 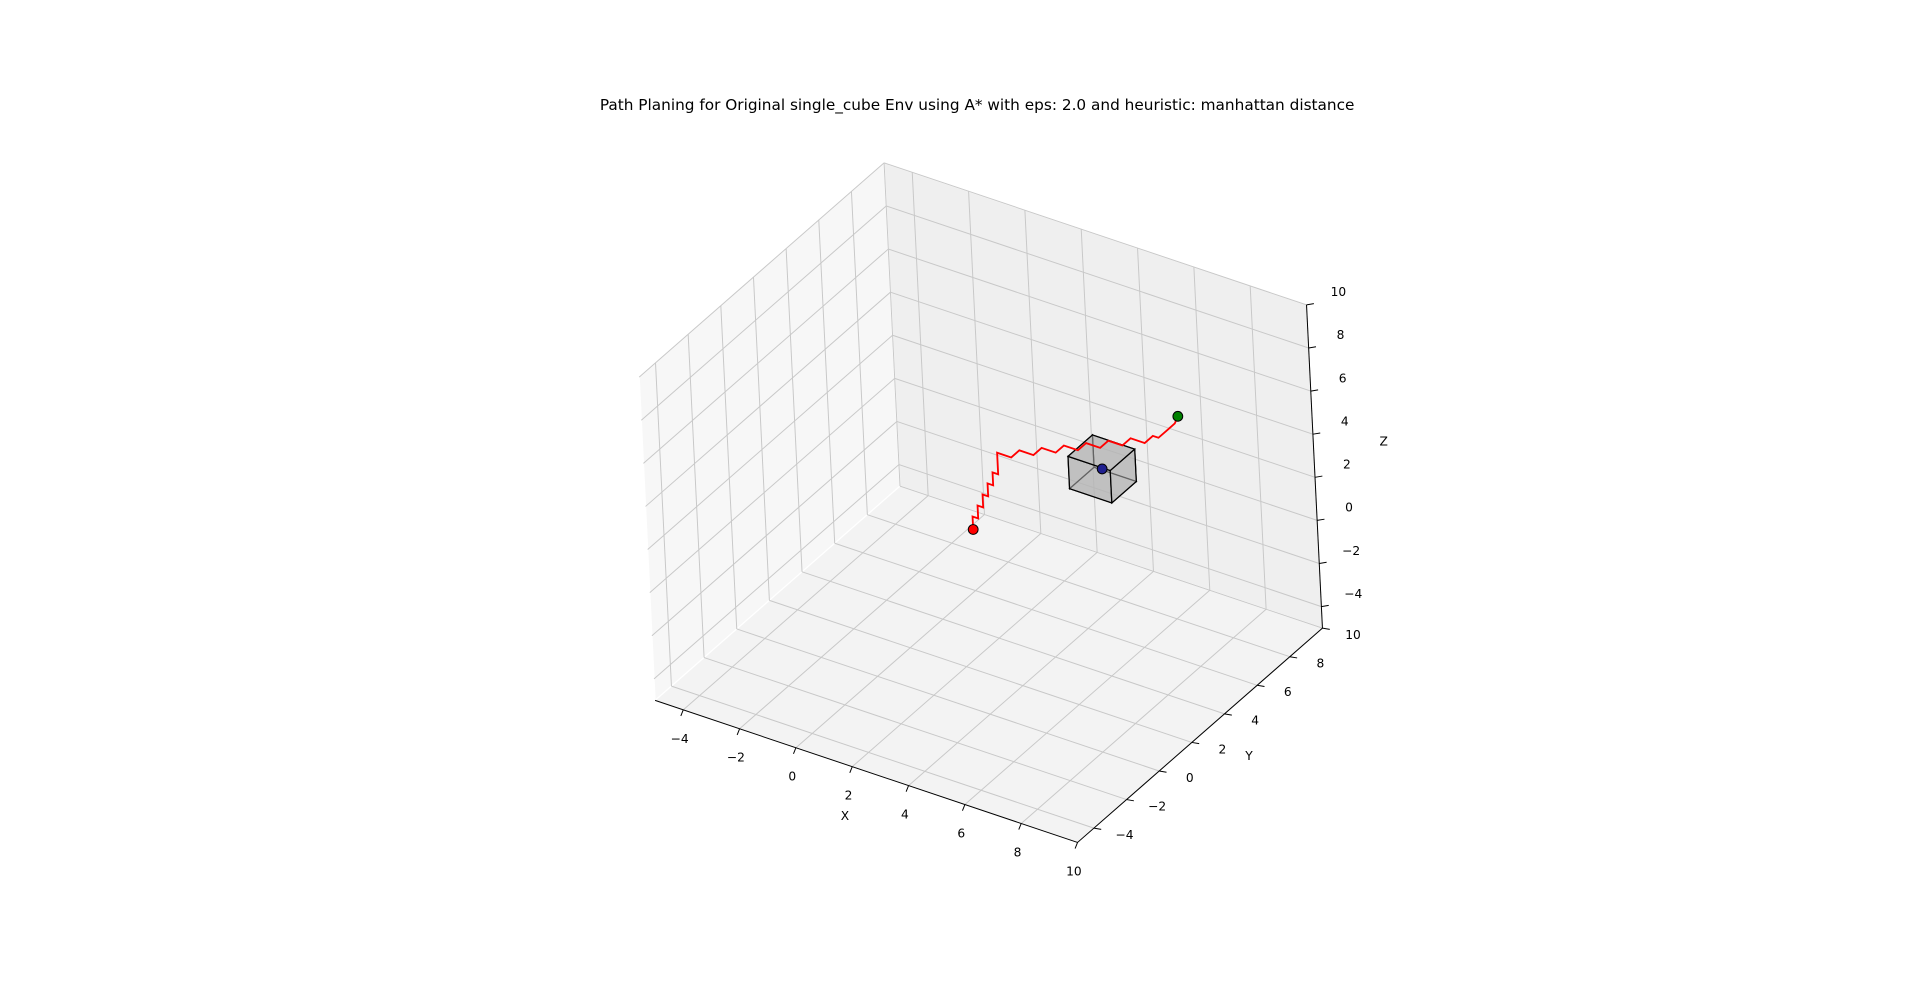 I want to click on y-axis-label: Y, so click(x=1248, y=756).